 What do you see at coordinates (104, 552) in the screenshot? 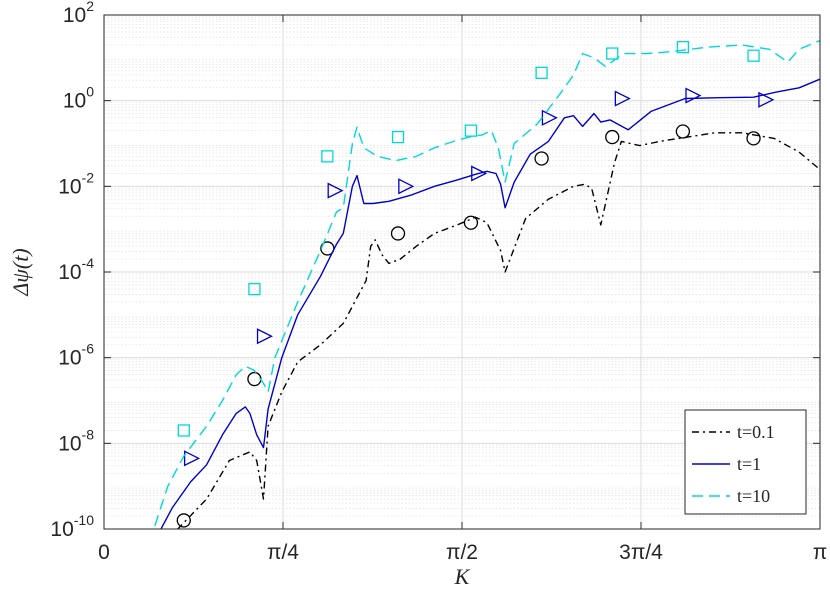
I see `x-tick-label: 0` at bounding box center [104, 552].